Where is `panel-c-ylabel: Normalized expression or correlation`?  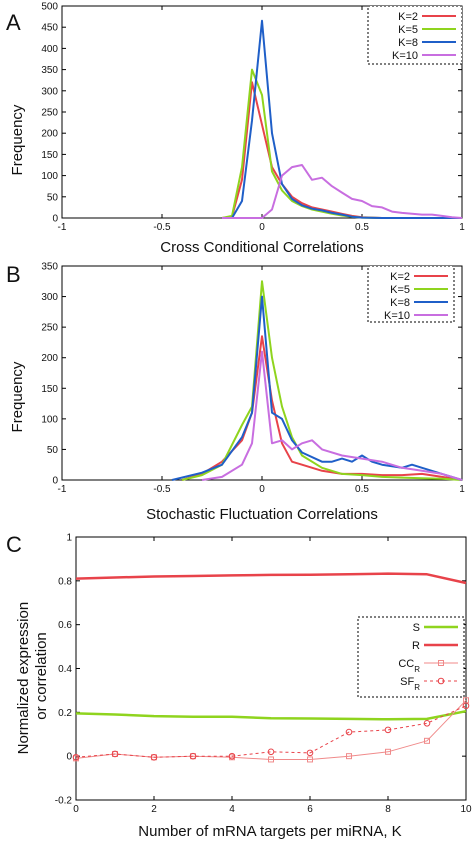 panel-c-ylabel: Normalized expression or correlation is located at coordinates (32, 676).